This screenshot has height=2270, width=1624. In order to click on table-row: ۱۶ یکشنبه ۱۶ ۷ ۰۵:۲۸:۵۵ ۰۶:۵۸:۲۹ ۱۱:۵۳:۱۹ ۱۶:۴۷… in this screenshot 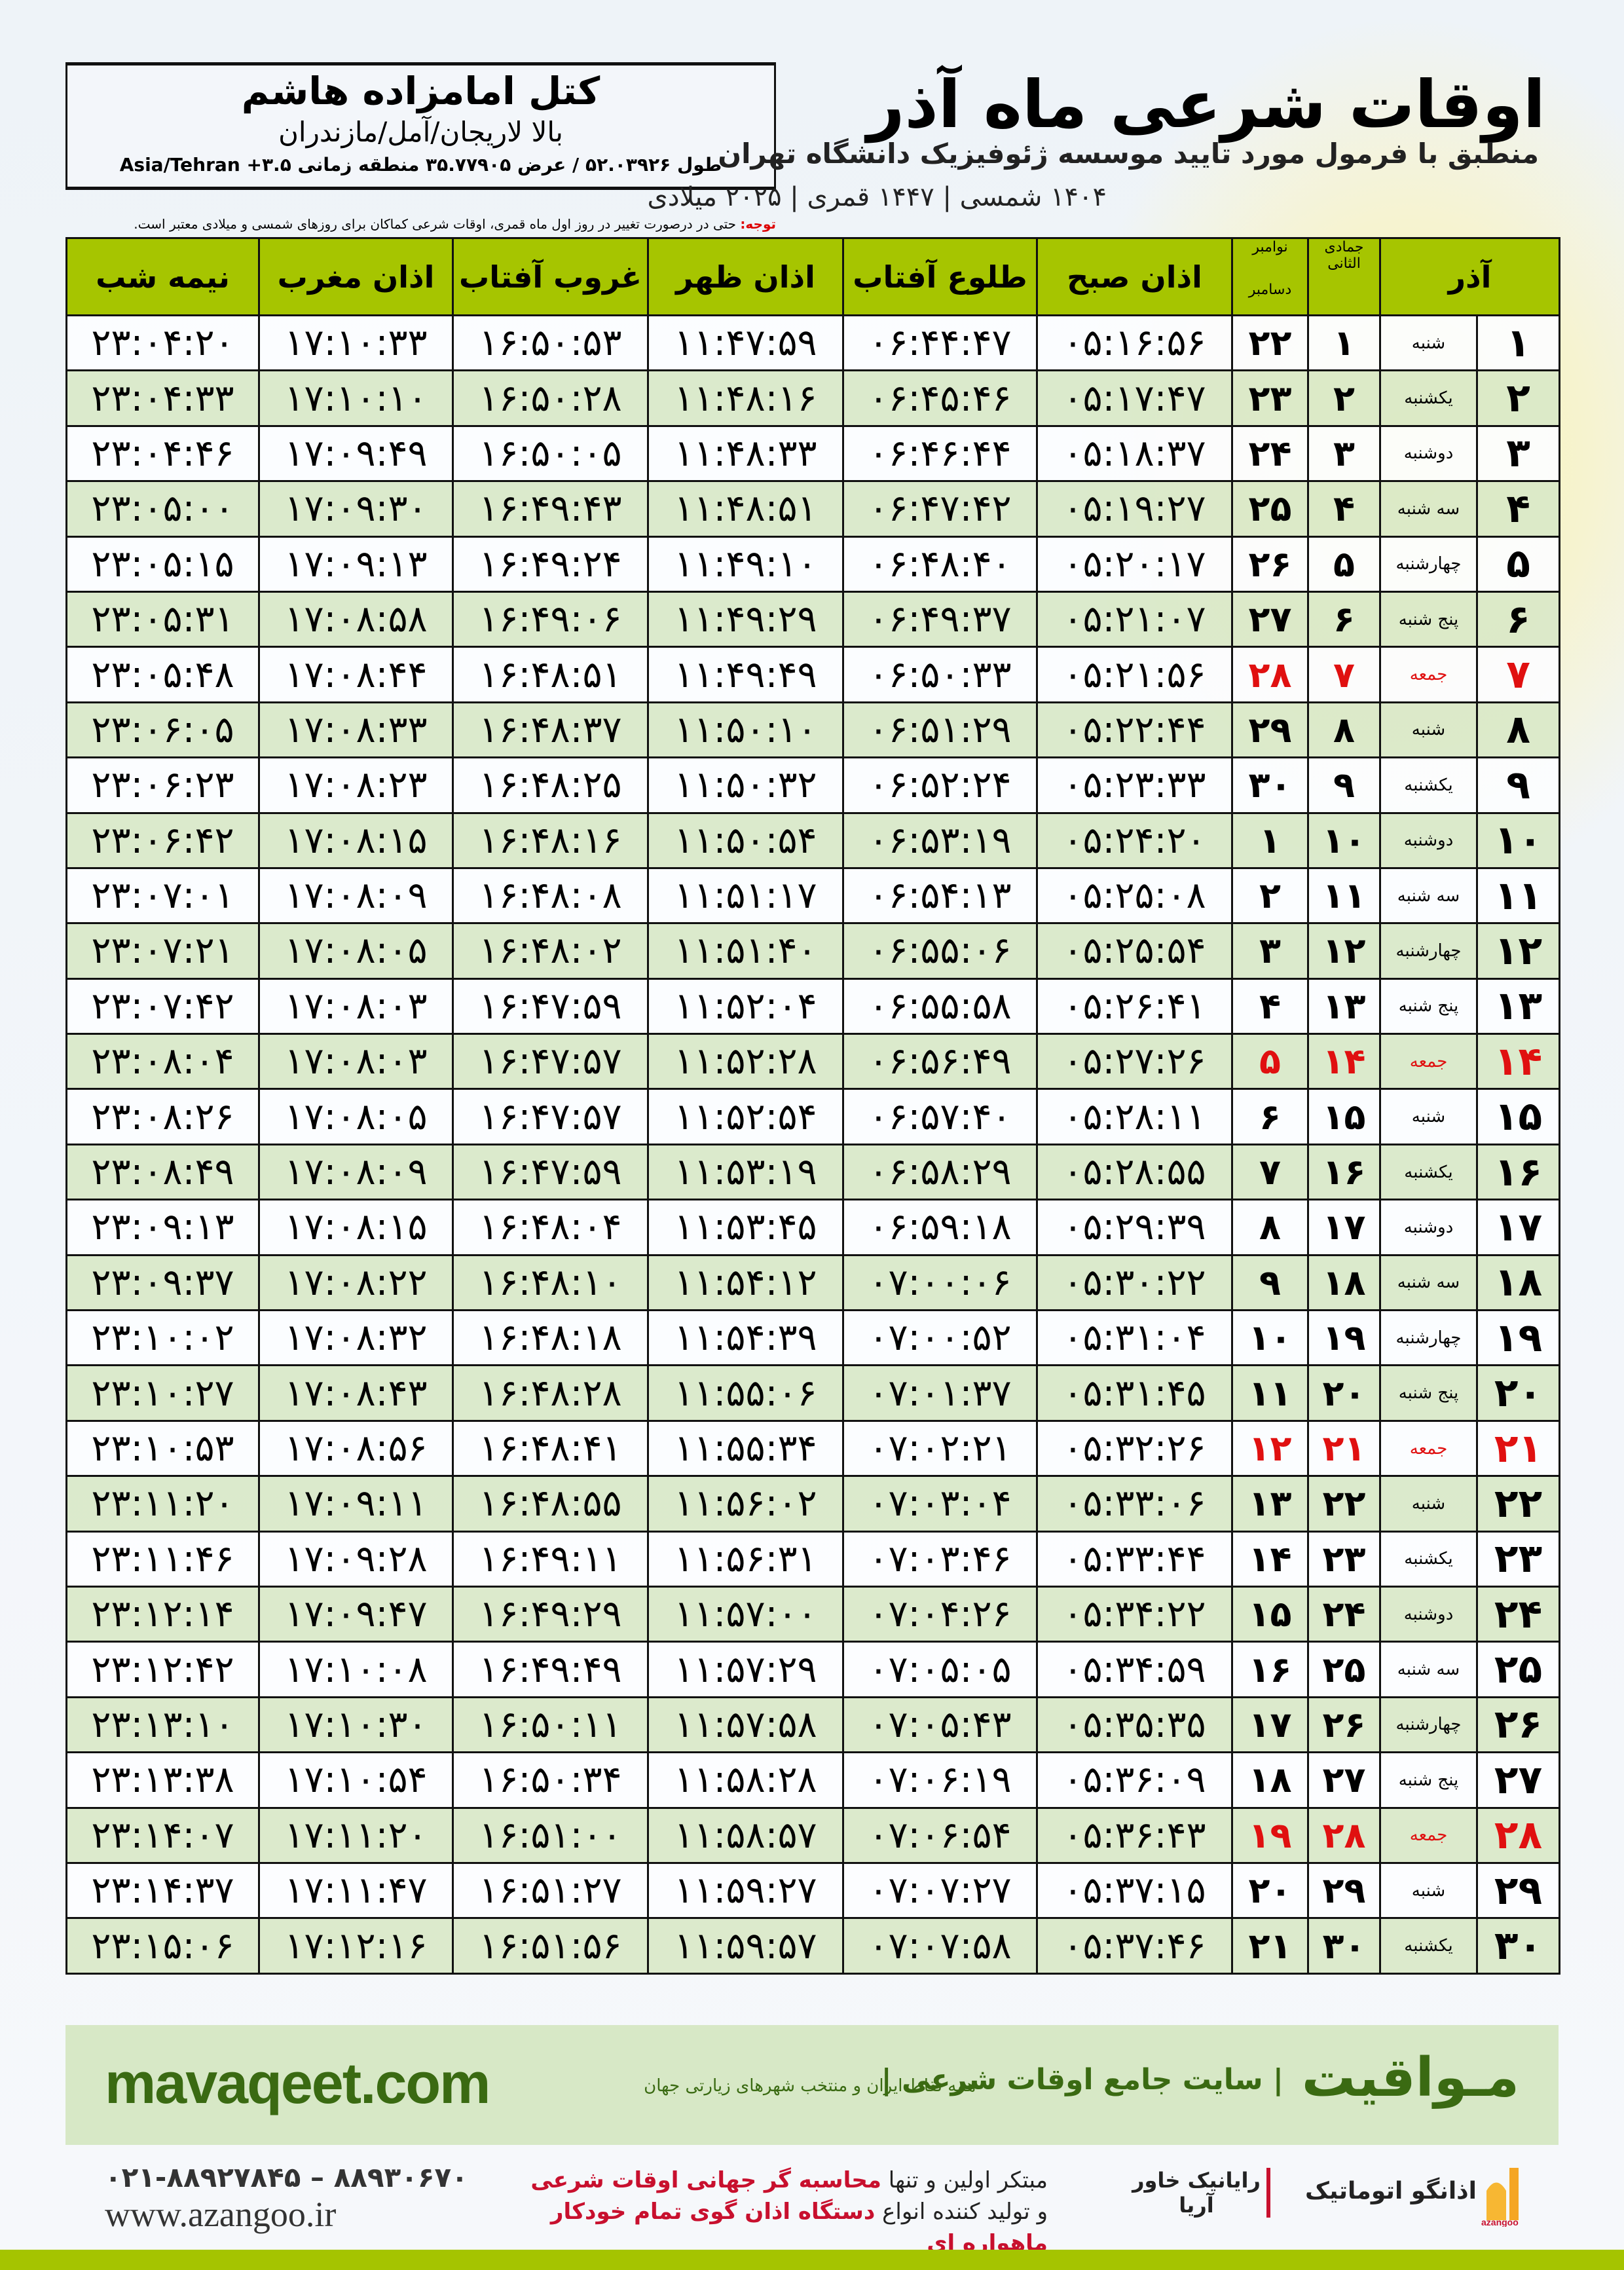, I will do `click(813, 1172)`.